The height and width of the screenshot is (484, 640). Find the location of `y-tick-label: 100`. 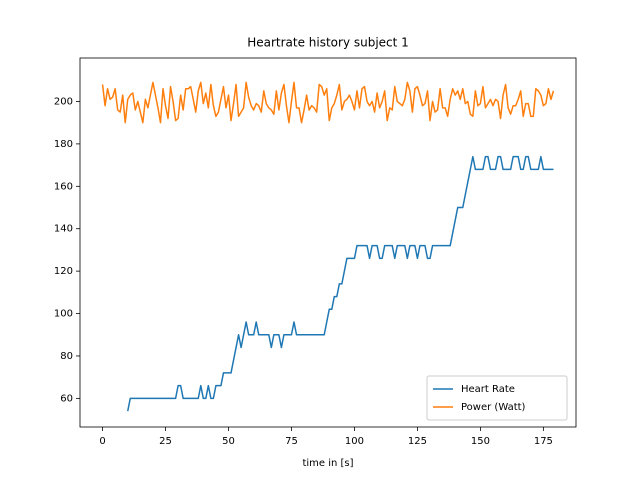

y-tick-label: 100 is located at coordinates (63, 314).